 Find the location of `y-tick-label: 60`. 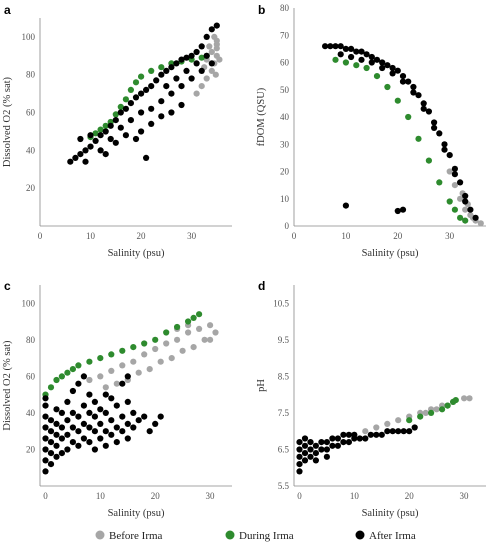

y-tick-label: 60 is located at coordinates (285, 63).